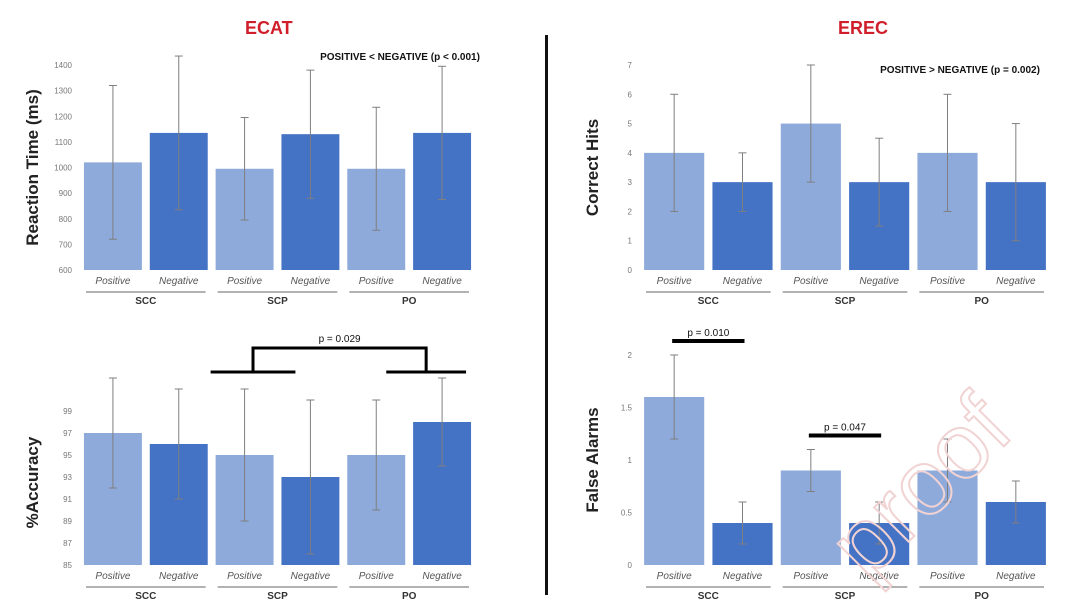  Describe the element at coordinates (63, 168) in the screenshot. I see `y-tick-label: 1000` at that location.